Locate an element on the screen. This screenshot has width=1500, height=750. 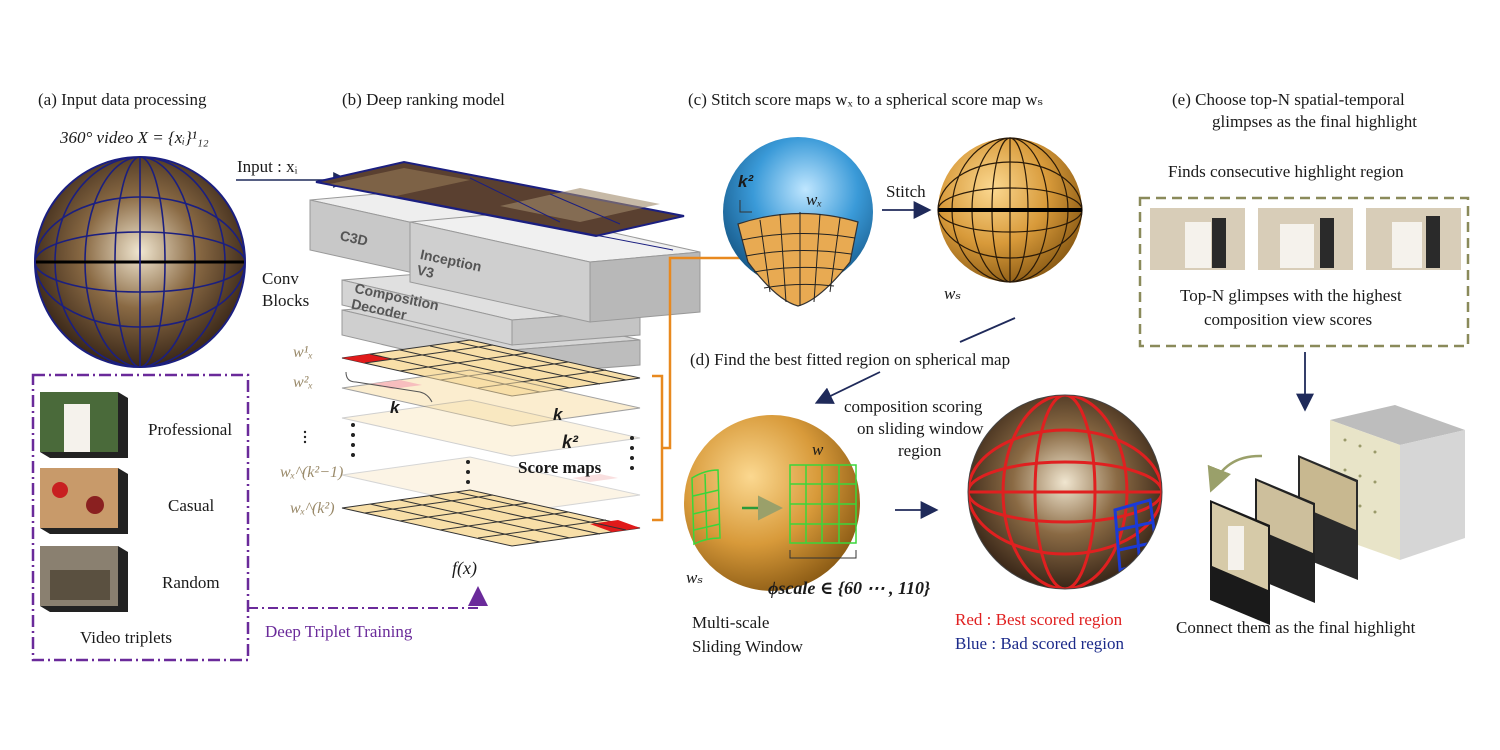
score-bracket is located at coordinates (658, 448).